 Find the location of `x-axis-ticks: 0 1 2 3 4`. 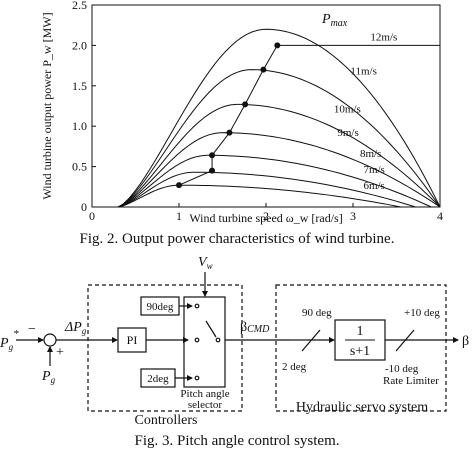

x-axis-ticks: 0 1 2 3 4 is located at coordinates (266, 213).